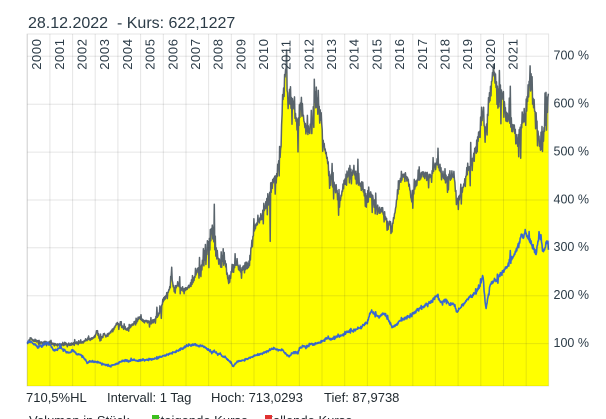  Describe the element at coordinates (263, 53) in the screenshot. I see `svg-text: 2010` at that location.